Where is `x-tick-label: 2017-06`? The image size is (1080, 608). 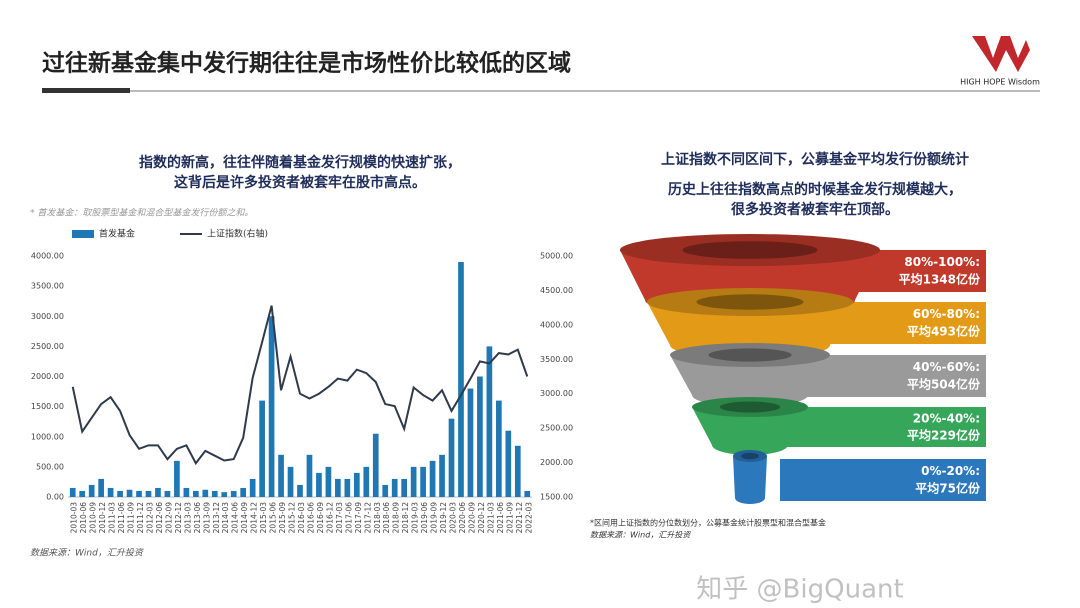 x-tick-label: 2017-06 is located at coordinates (348, 518).